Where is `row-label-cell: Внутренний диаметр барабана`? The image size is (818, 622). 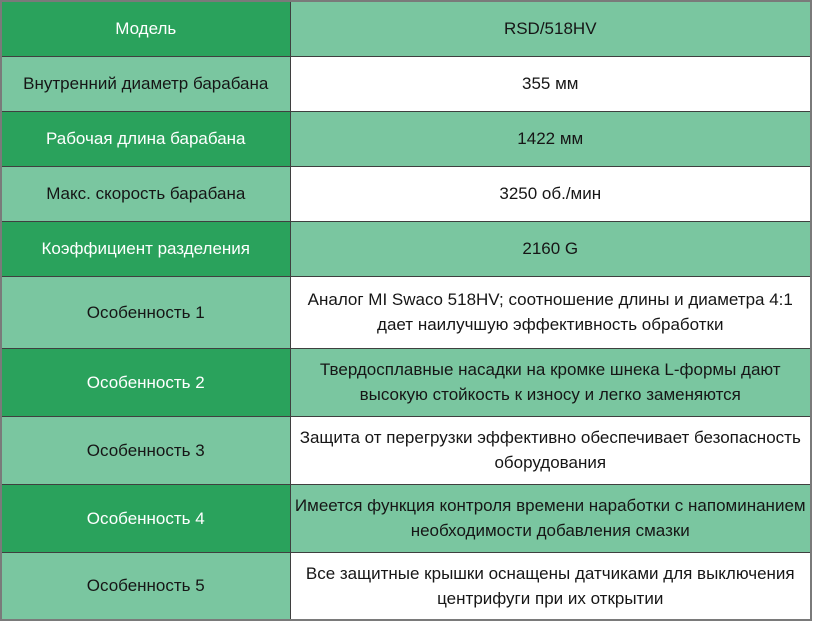
row-label-cell: Внутренний диаметр барабана is located at coordinates (145, 83).